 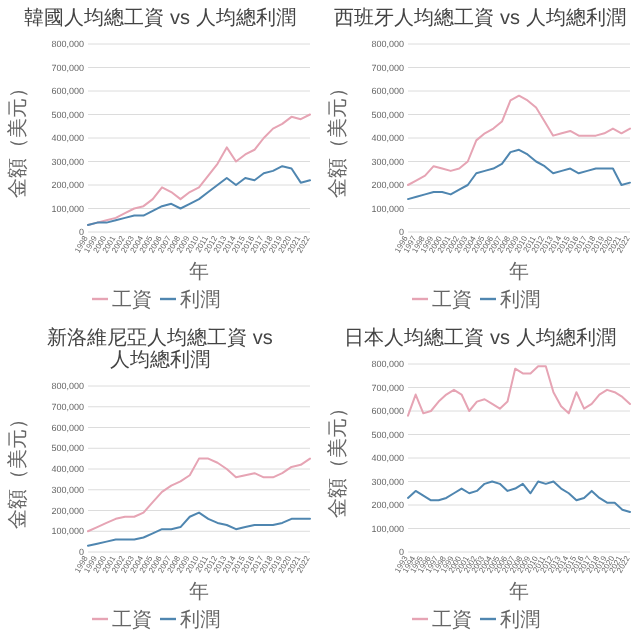 I want to click on chart-title: 韓國人均總工資 vs 人均總利潤, so click(x=160, y=18).